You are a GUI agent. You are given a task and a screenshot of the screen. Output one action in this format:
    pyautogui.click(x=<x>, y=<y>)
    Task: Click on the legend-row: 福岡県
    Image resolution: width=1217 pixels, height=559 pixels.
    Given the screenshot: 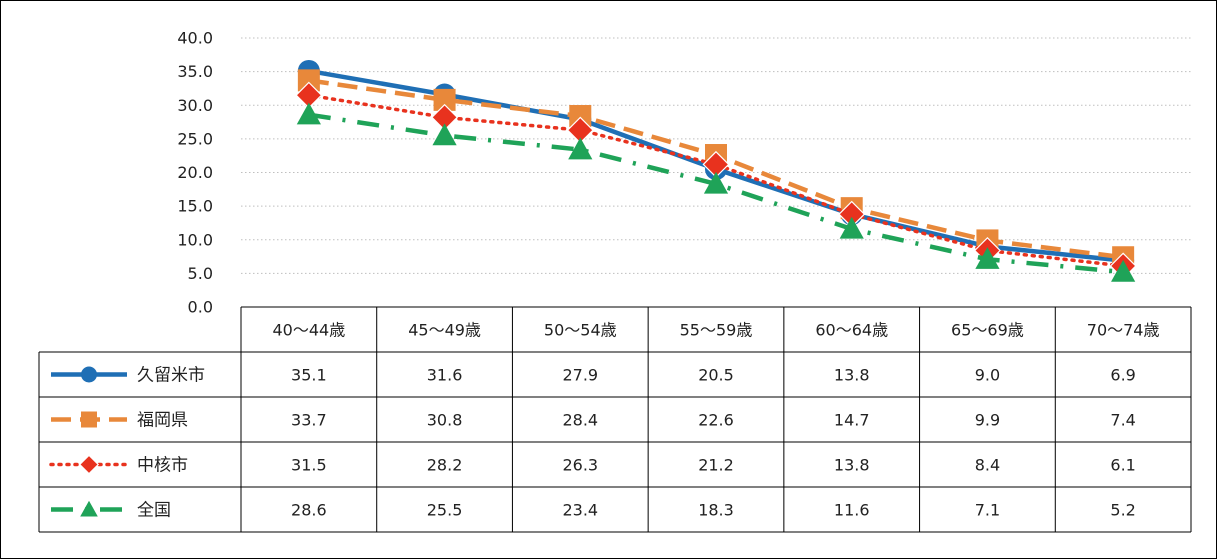 What is the action you would take?
    pyautogui.click(x=119, y=421)
    